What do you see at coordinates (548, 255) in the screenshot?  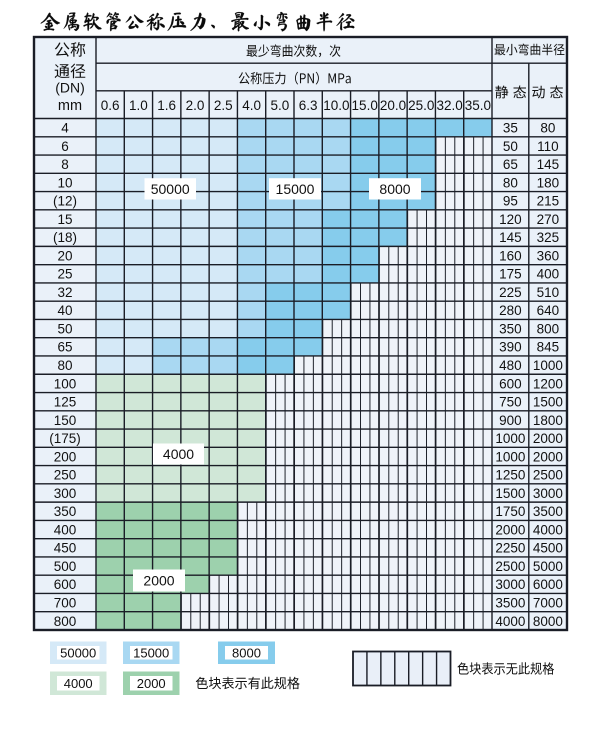 I see `svg-text: 360` at bounding box center [548, 255].